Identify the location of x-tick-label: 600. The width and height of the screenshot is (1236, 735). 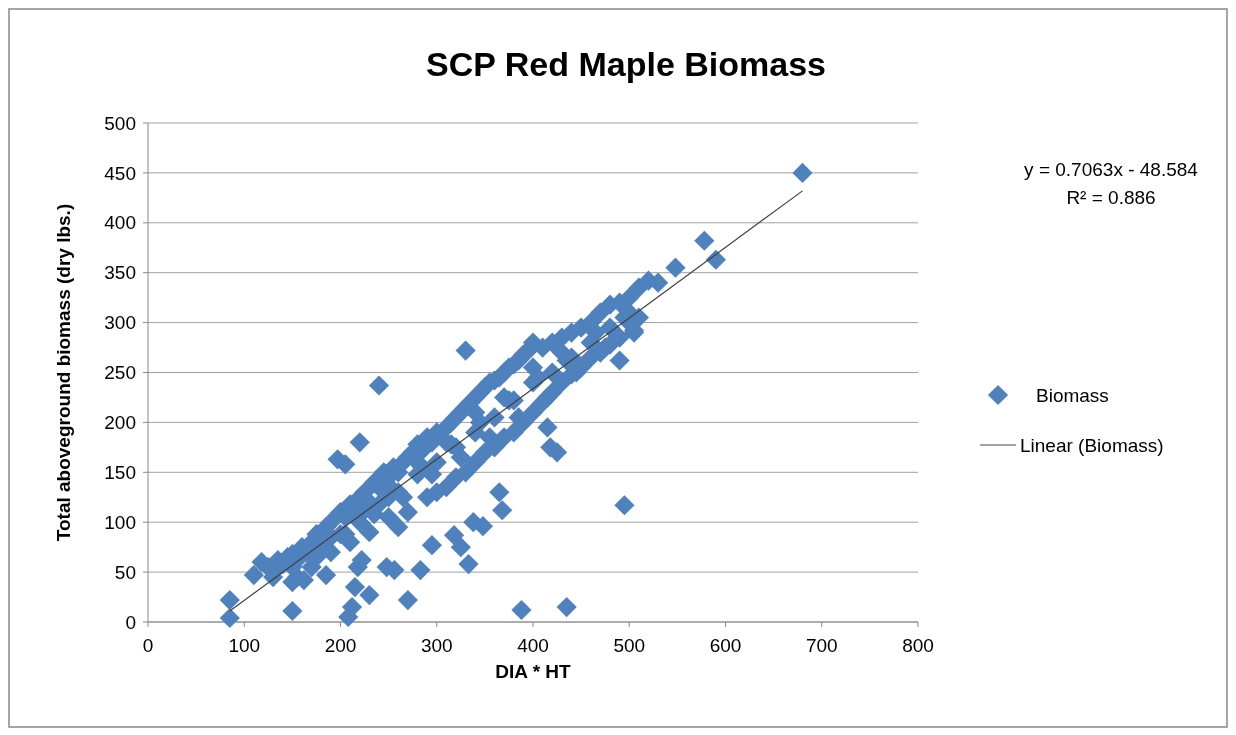
(725, 645).